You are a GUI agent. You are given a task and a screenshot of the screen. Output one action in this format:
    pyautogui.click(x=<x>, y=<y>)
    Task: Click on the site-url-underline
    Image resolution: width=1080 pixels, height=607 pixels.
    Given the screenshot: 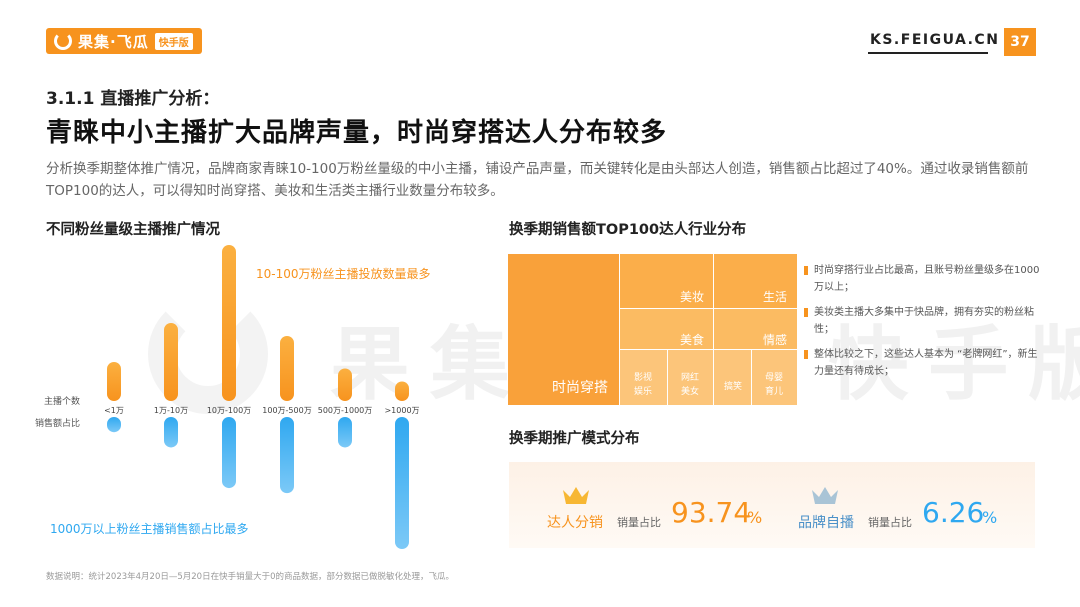 What is the action you would take?
    pyautogui.click(x=928, y=53)
    